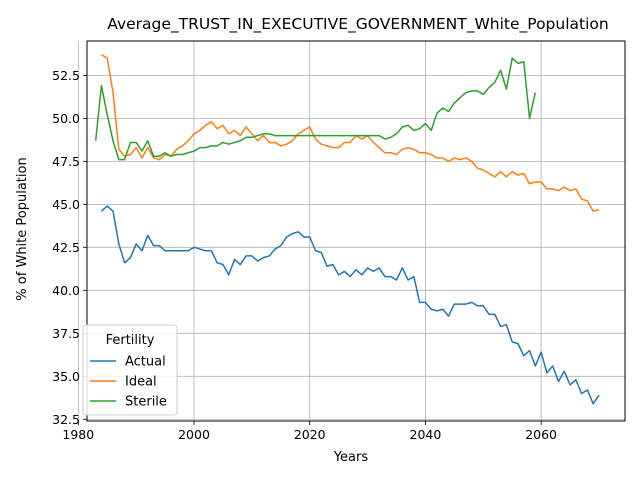  Describe the element at coordinates (66, 161) in the screenshot. I see `y-tick-label: 47.5` at that location.